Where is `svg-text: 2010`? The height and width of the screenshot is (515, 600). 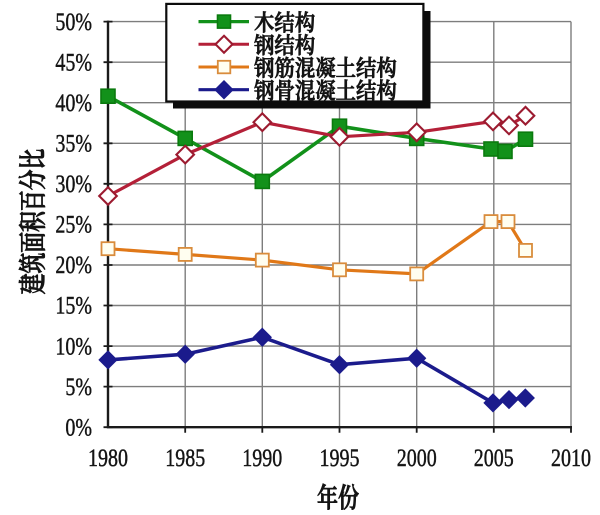
svg-text: 2010 is located at coordinates (571, 458).